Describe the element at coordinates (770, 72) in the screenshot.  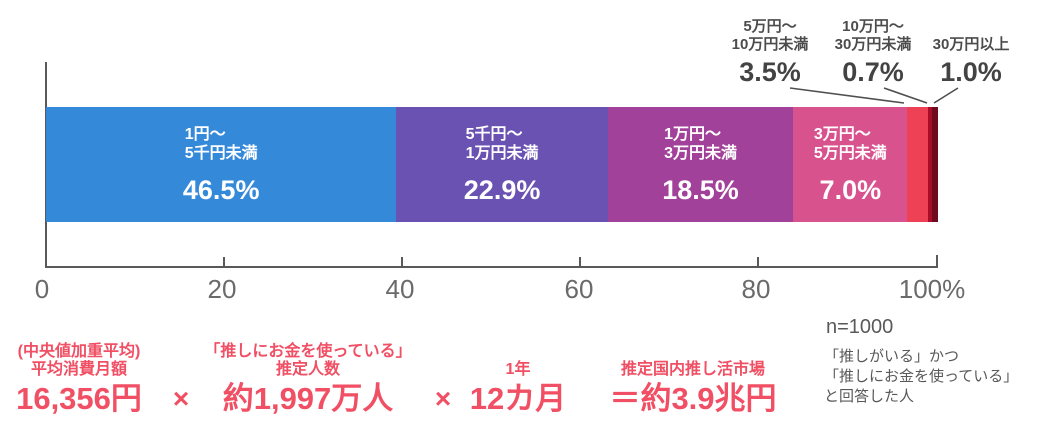
I see `callout-percent: 3.5%` at that location.